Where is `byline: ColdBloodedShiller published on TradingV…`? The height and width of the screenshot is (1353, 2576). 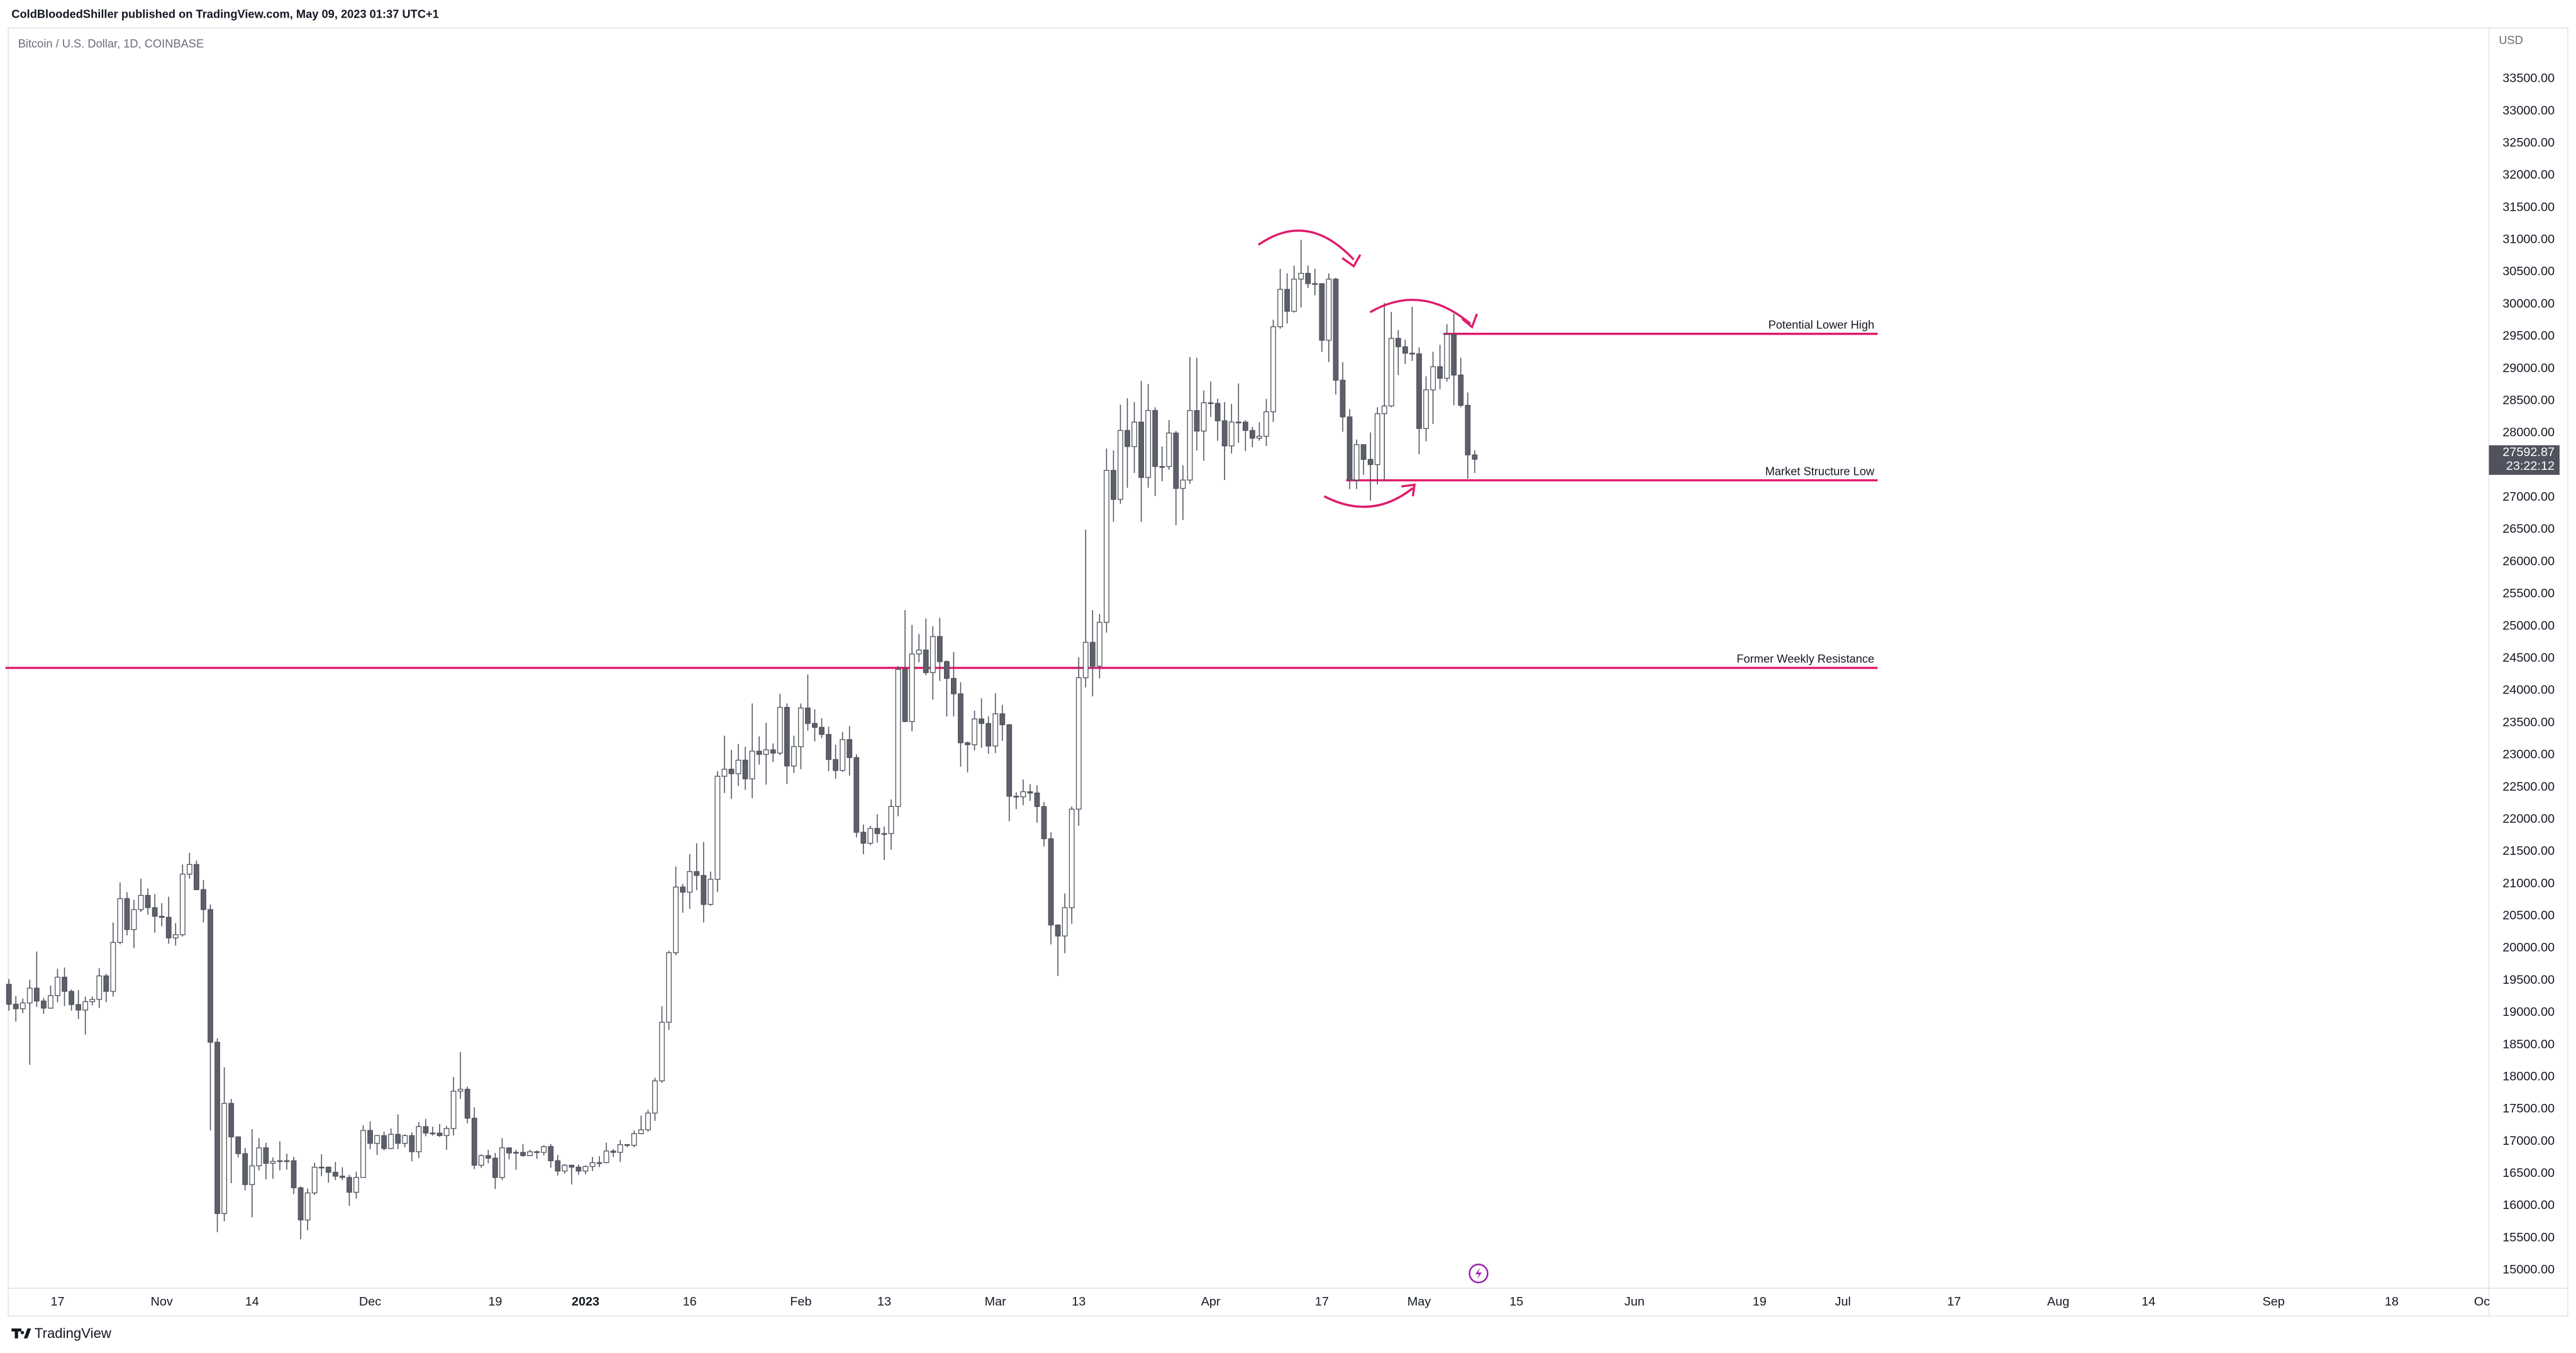
byline: ColdBloodedShiller published on TradingV… is located at coordinates (225, 13).